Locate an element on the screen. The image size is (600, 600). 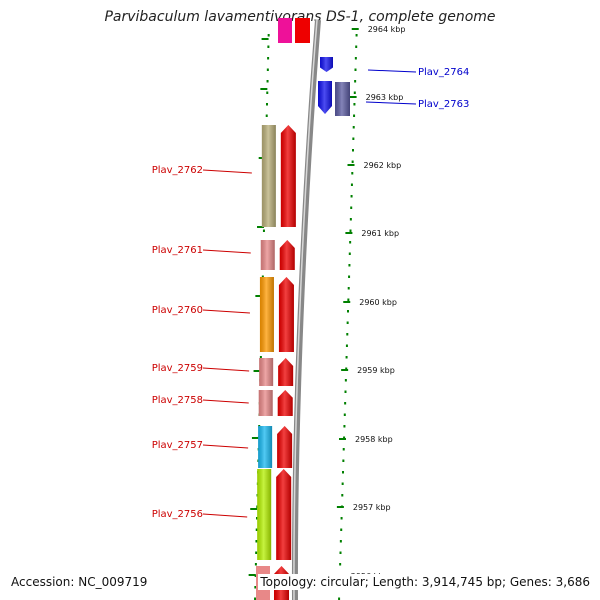
gene-label-plav-2764: Plav_2764 is located at coordinates (443, 72).